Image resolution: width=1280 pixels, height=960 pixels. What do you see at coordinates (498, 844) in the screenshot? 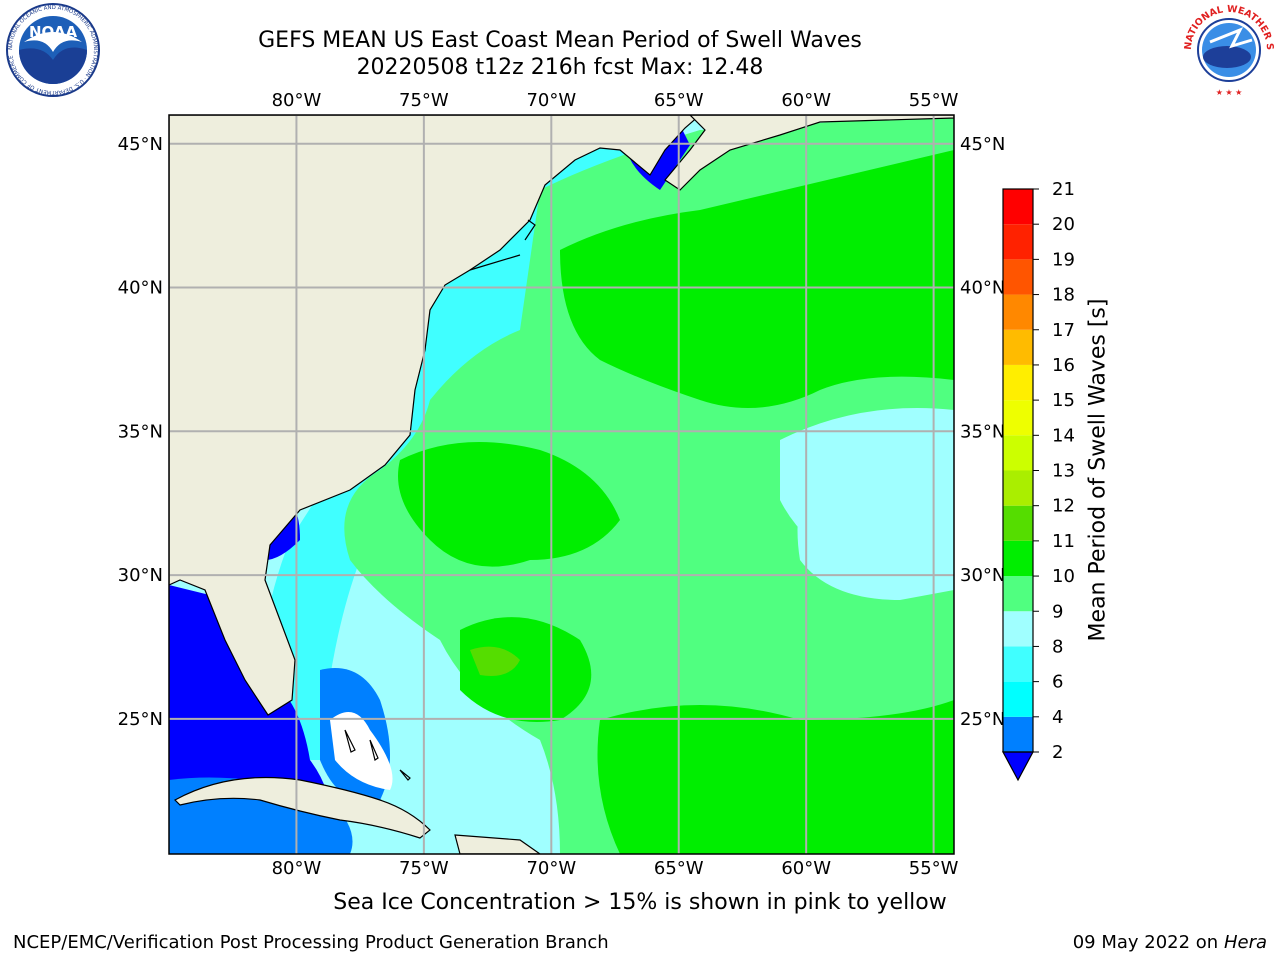
I see `hispaniola-land` at bounding box center [498, 844].